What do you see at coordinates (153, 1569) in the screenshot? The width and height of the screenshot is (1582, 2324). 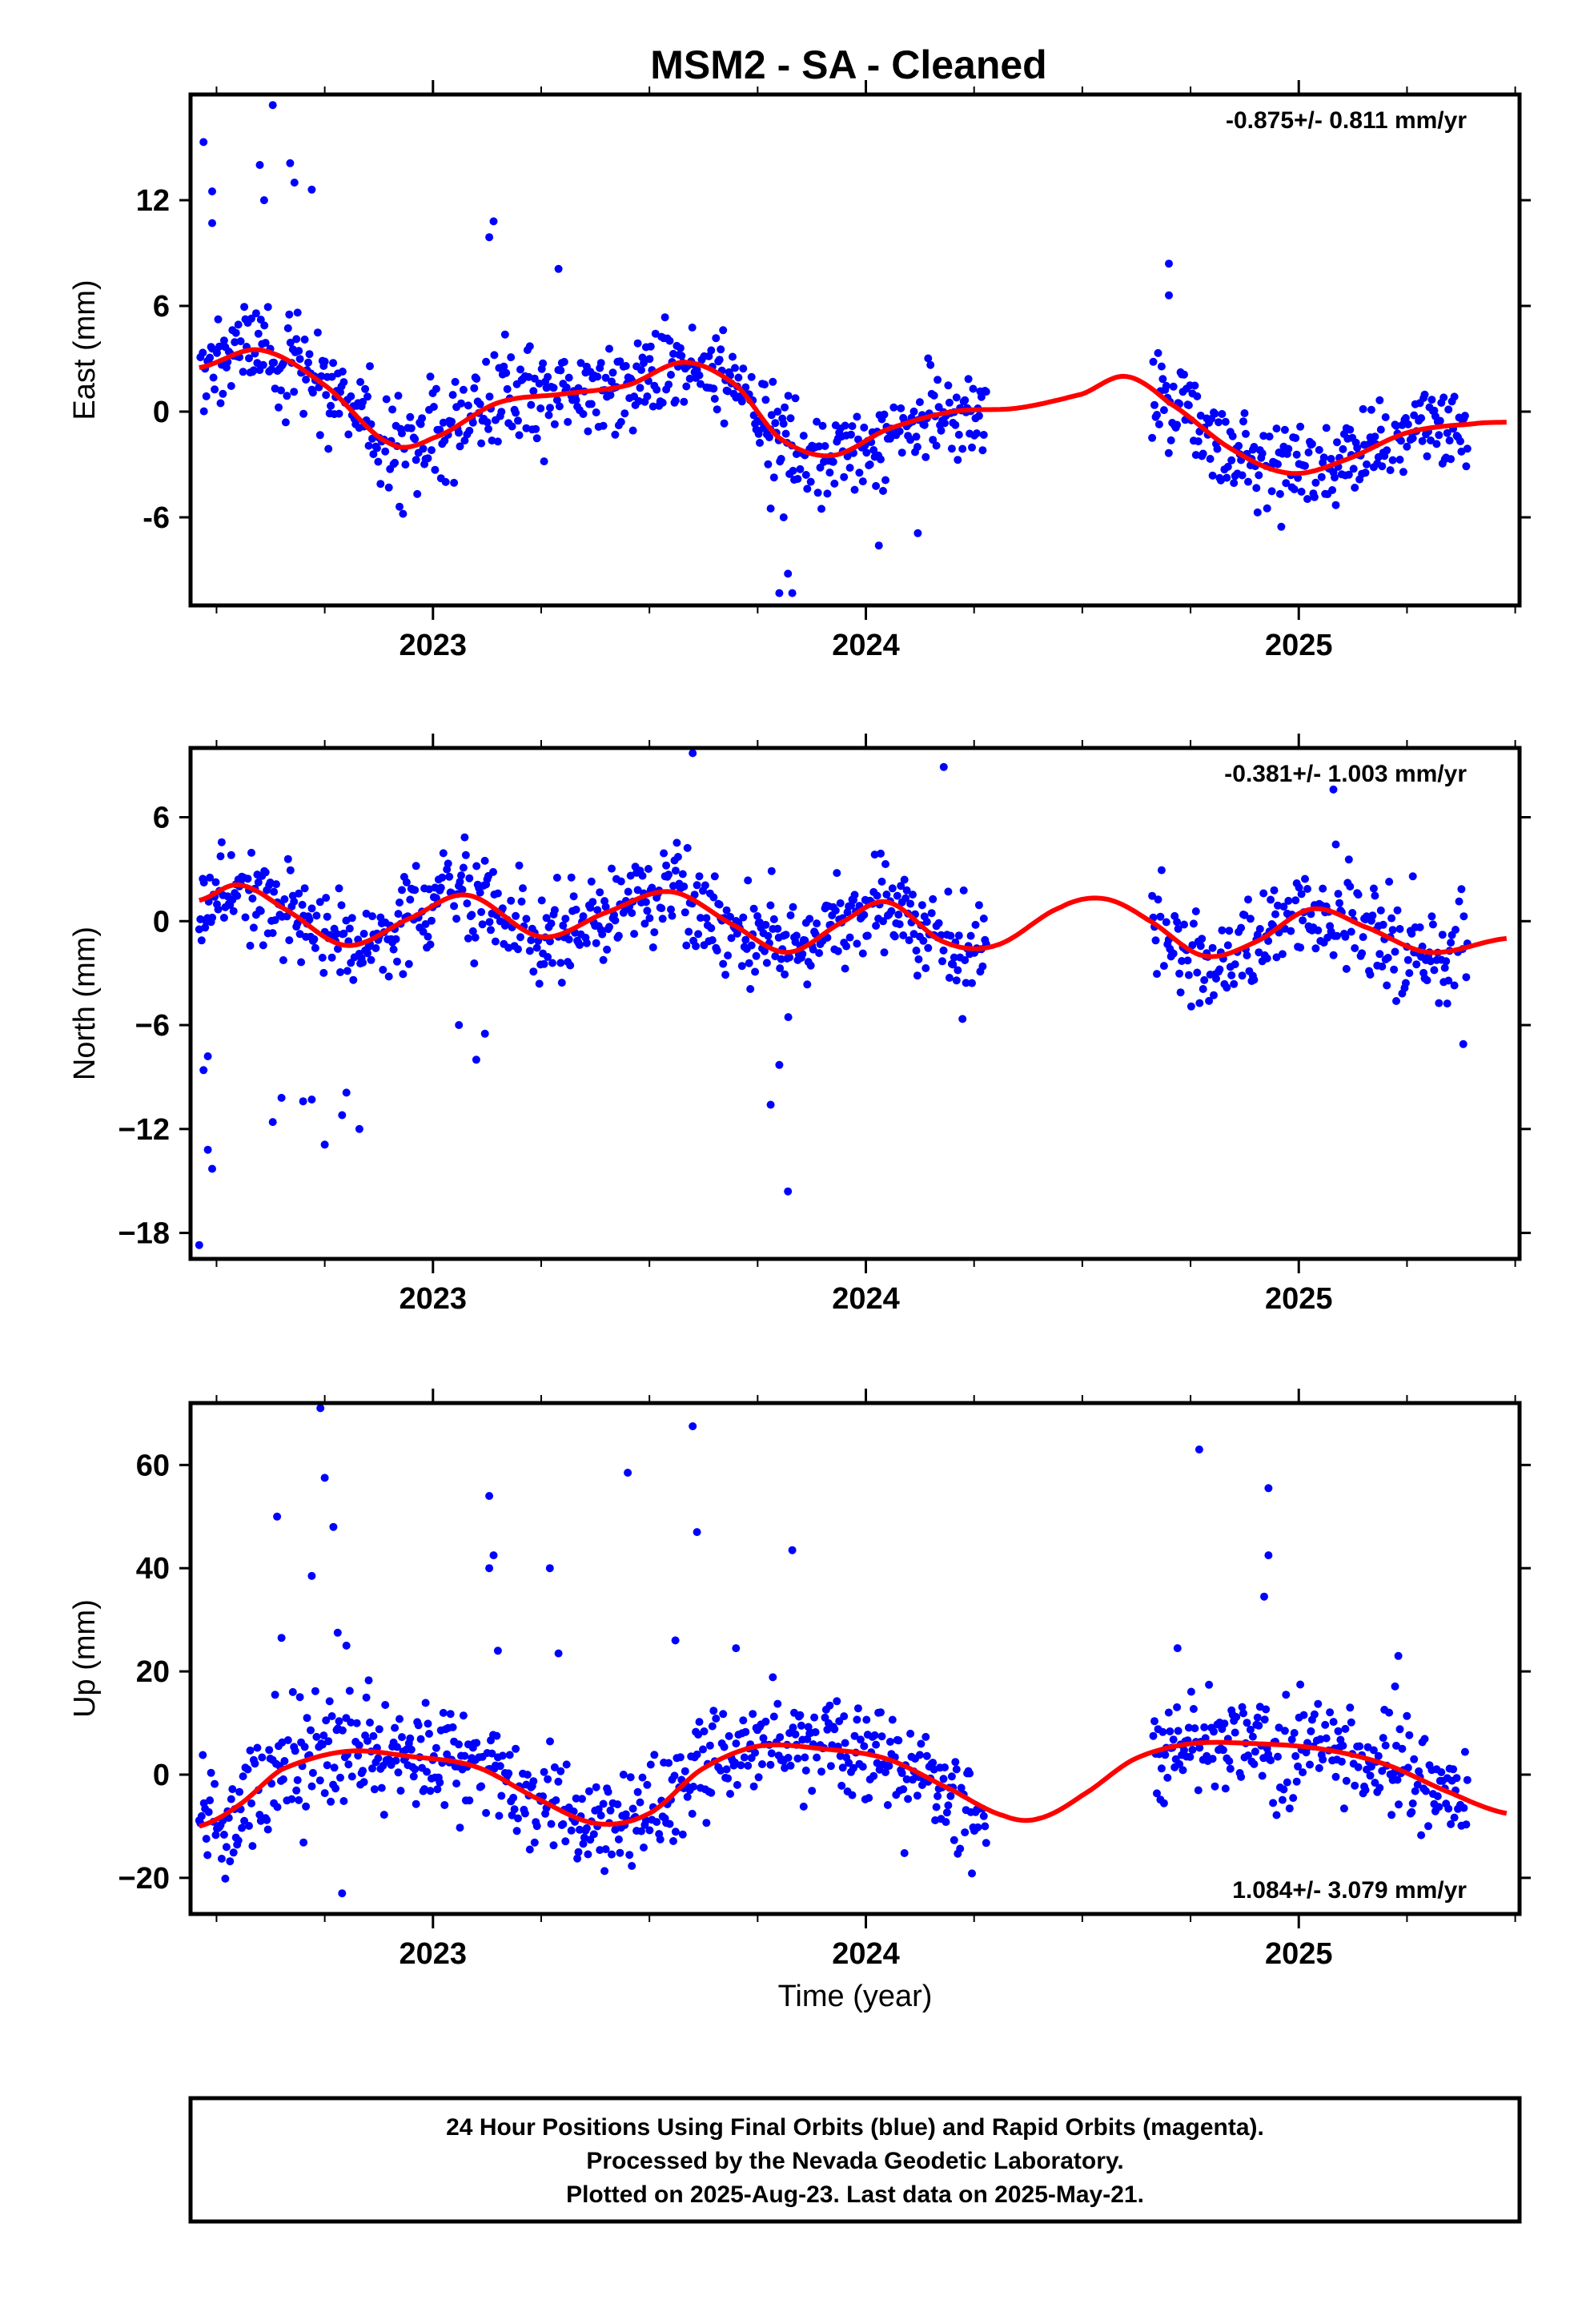 I see `up-y-tick-label: 40` at bounding box center [153, 1569].